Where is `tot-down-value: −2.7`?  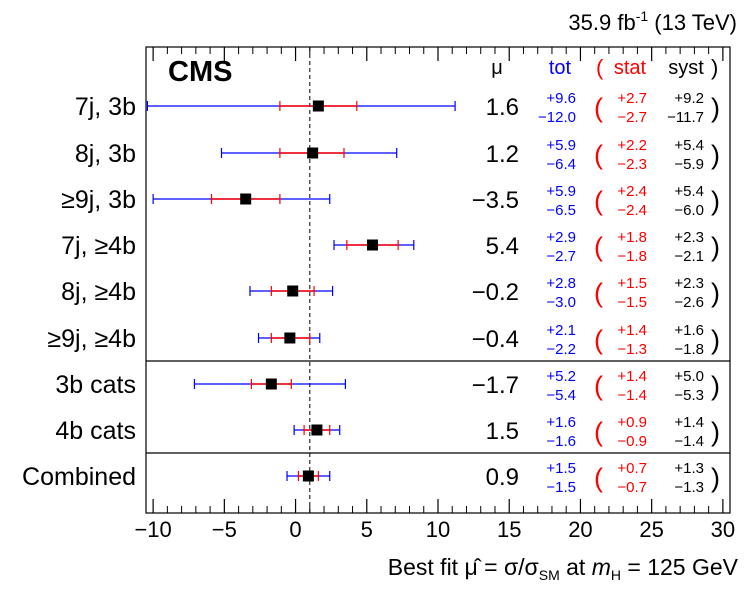 tot-down-value: −2.7 is located at coordinates (561, 256).